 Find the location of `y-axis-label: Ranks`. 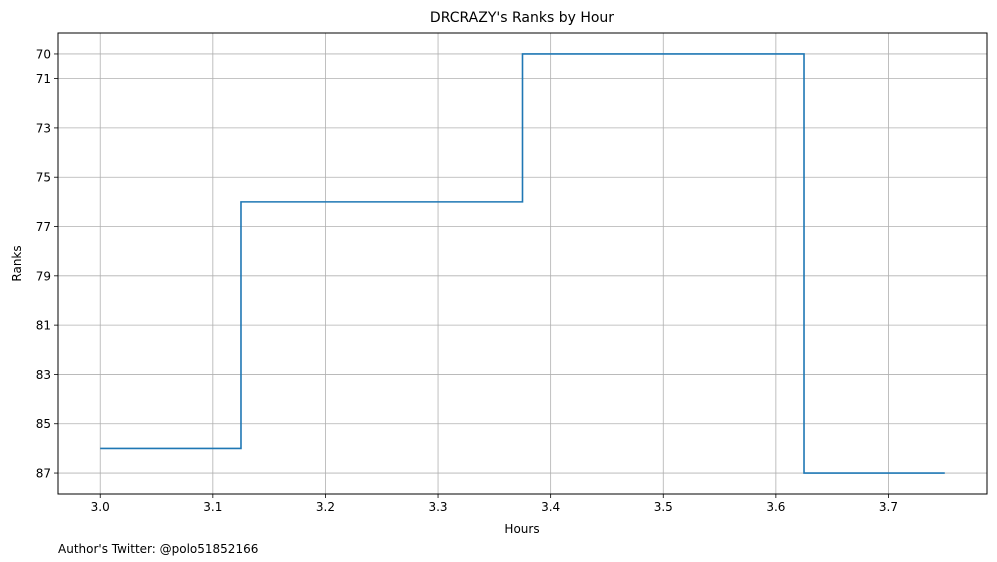

y-axis-label: Ranks is located at coordinates (17, 263).